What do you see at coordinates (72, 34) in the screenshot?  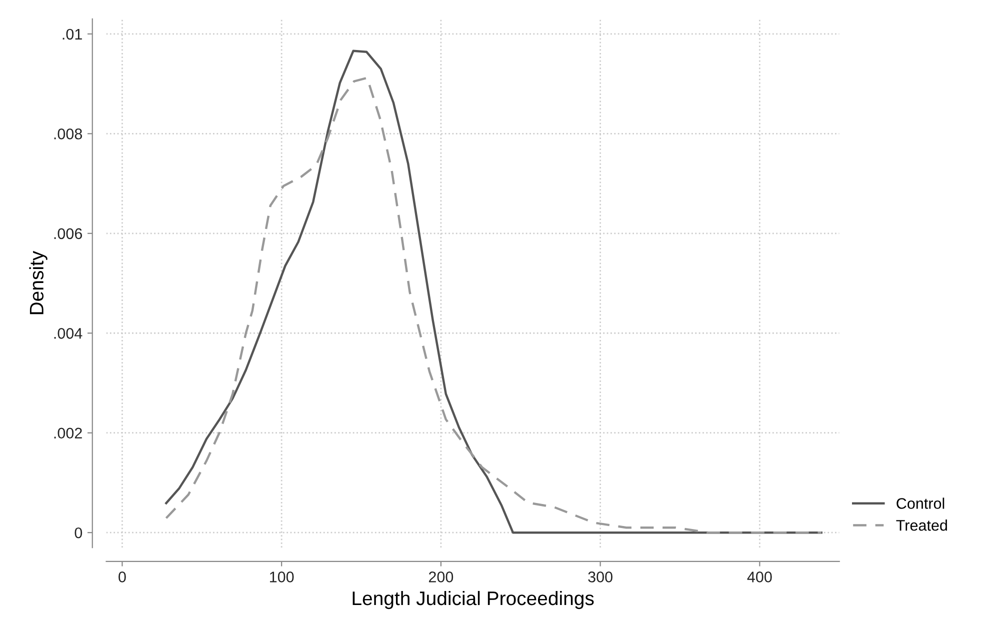 I see `y-tick-label: .01` at bounding box center [72, 34].